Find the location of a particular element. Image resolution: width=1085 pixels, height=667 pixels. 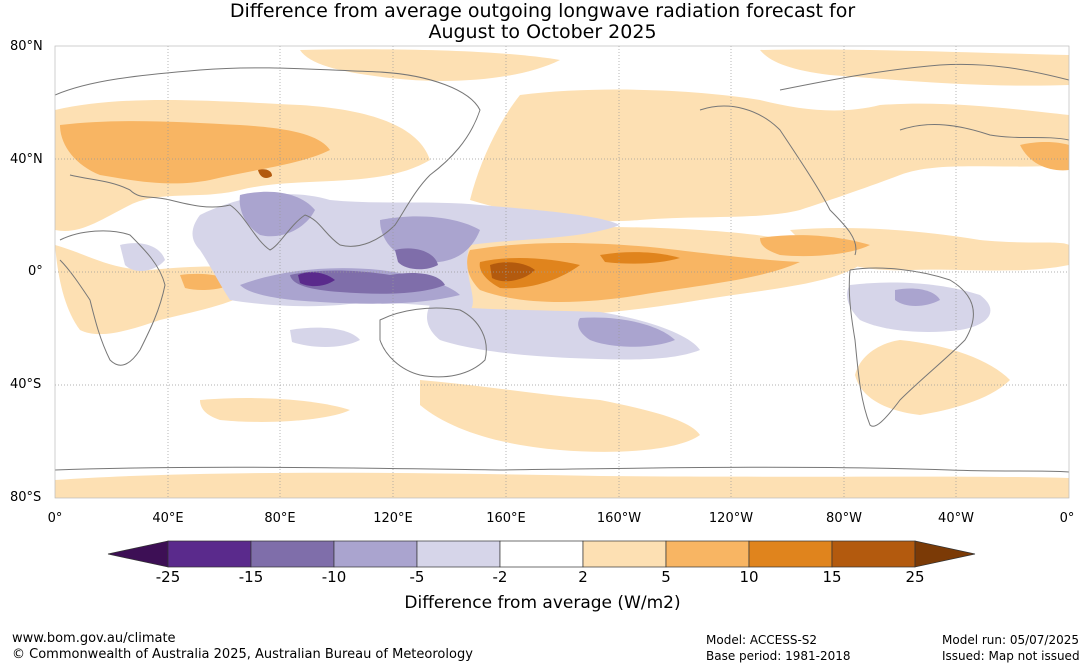

colorbar-extend-high is located at coordinates (945, 554).